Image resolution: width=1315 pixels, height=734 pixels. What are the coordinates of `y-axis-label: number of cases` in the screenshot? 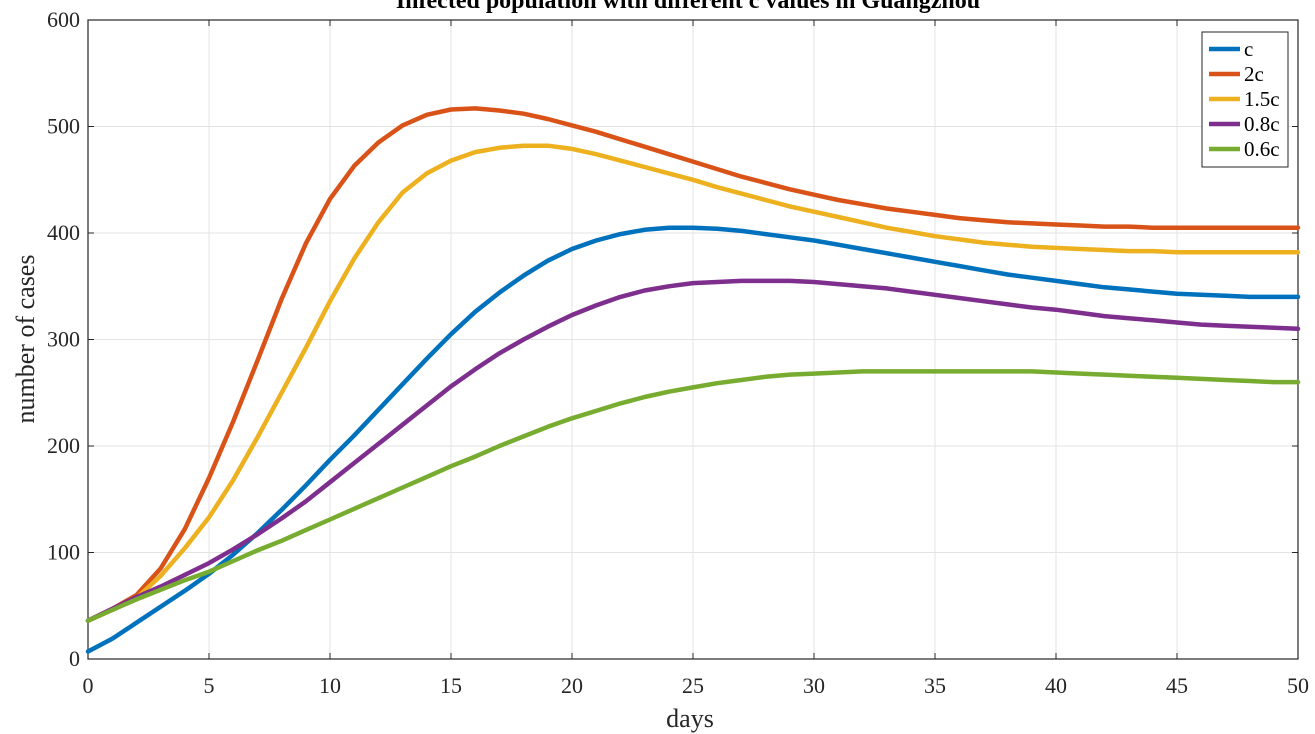 It's located at (25, 339).